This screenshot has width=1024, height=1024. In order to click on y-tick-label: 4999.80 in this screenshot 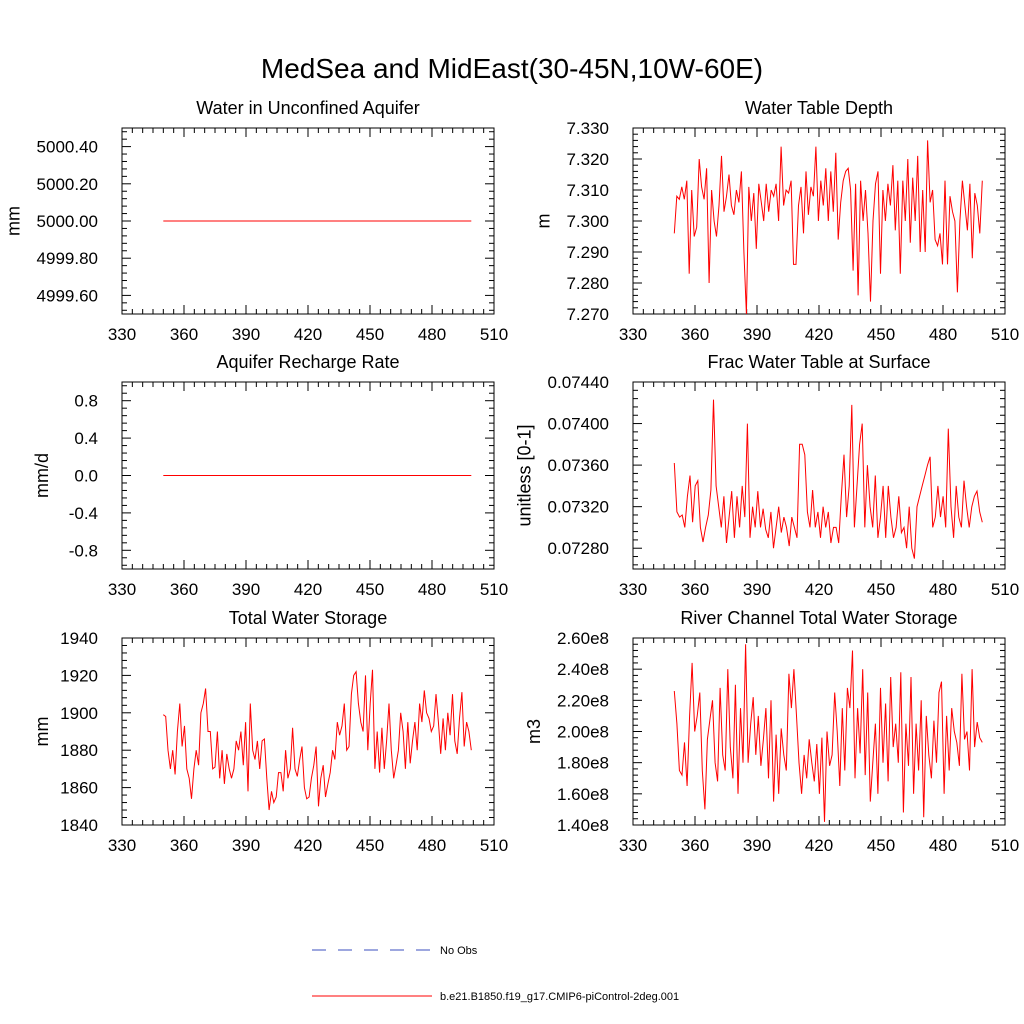, I will do `click(67, 258)`.